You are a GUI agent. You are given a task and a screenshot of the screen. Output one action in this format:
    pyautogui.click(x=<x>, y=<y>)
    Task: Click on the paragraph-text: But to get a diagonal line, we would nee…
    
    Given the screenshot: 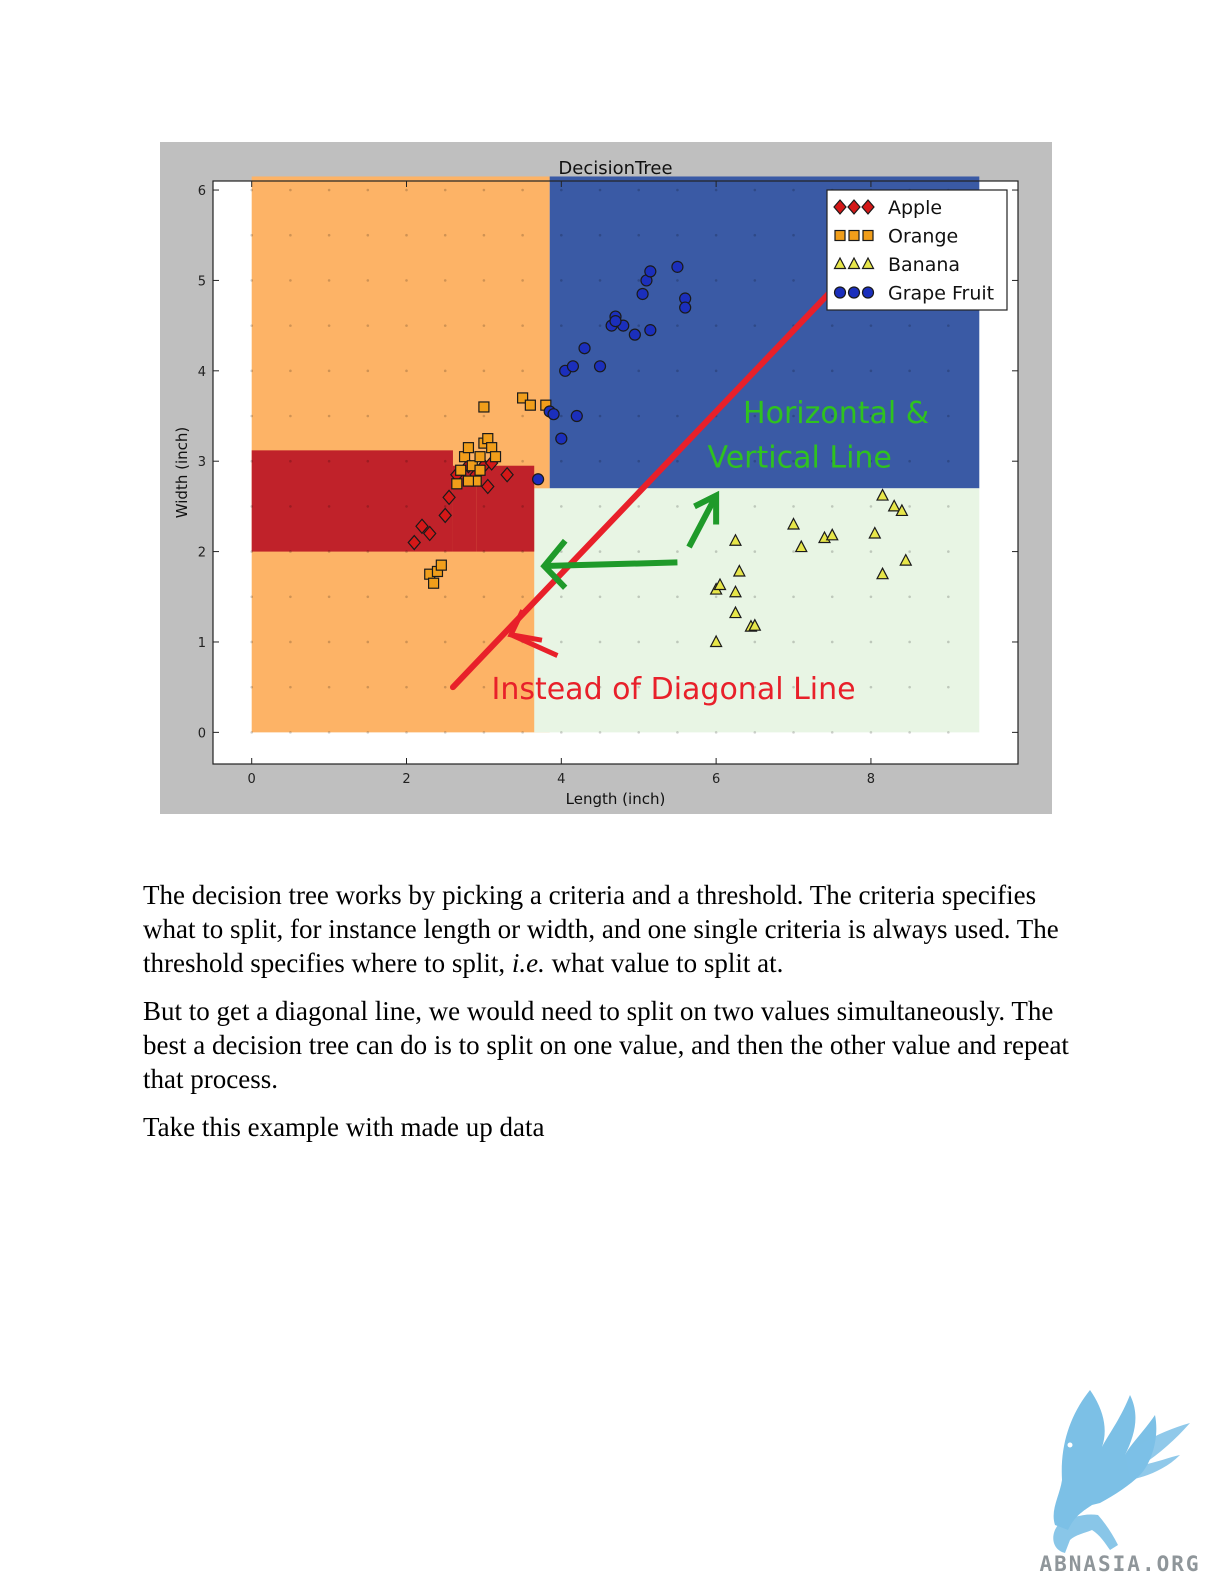 What is the action you would take?
    pyautogui.click(x=606, y=1045)
    